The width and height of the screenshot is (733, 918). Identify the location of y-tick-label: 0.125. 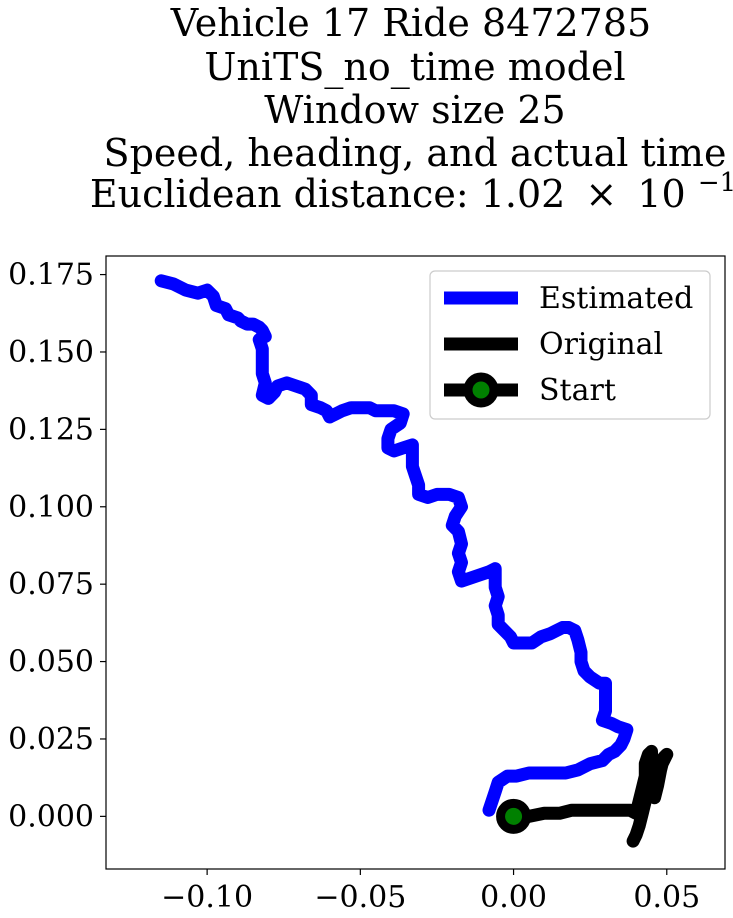
(51, 429).